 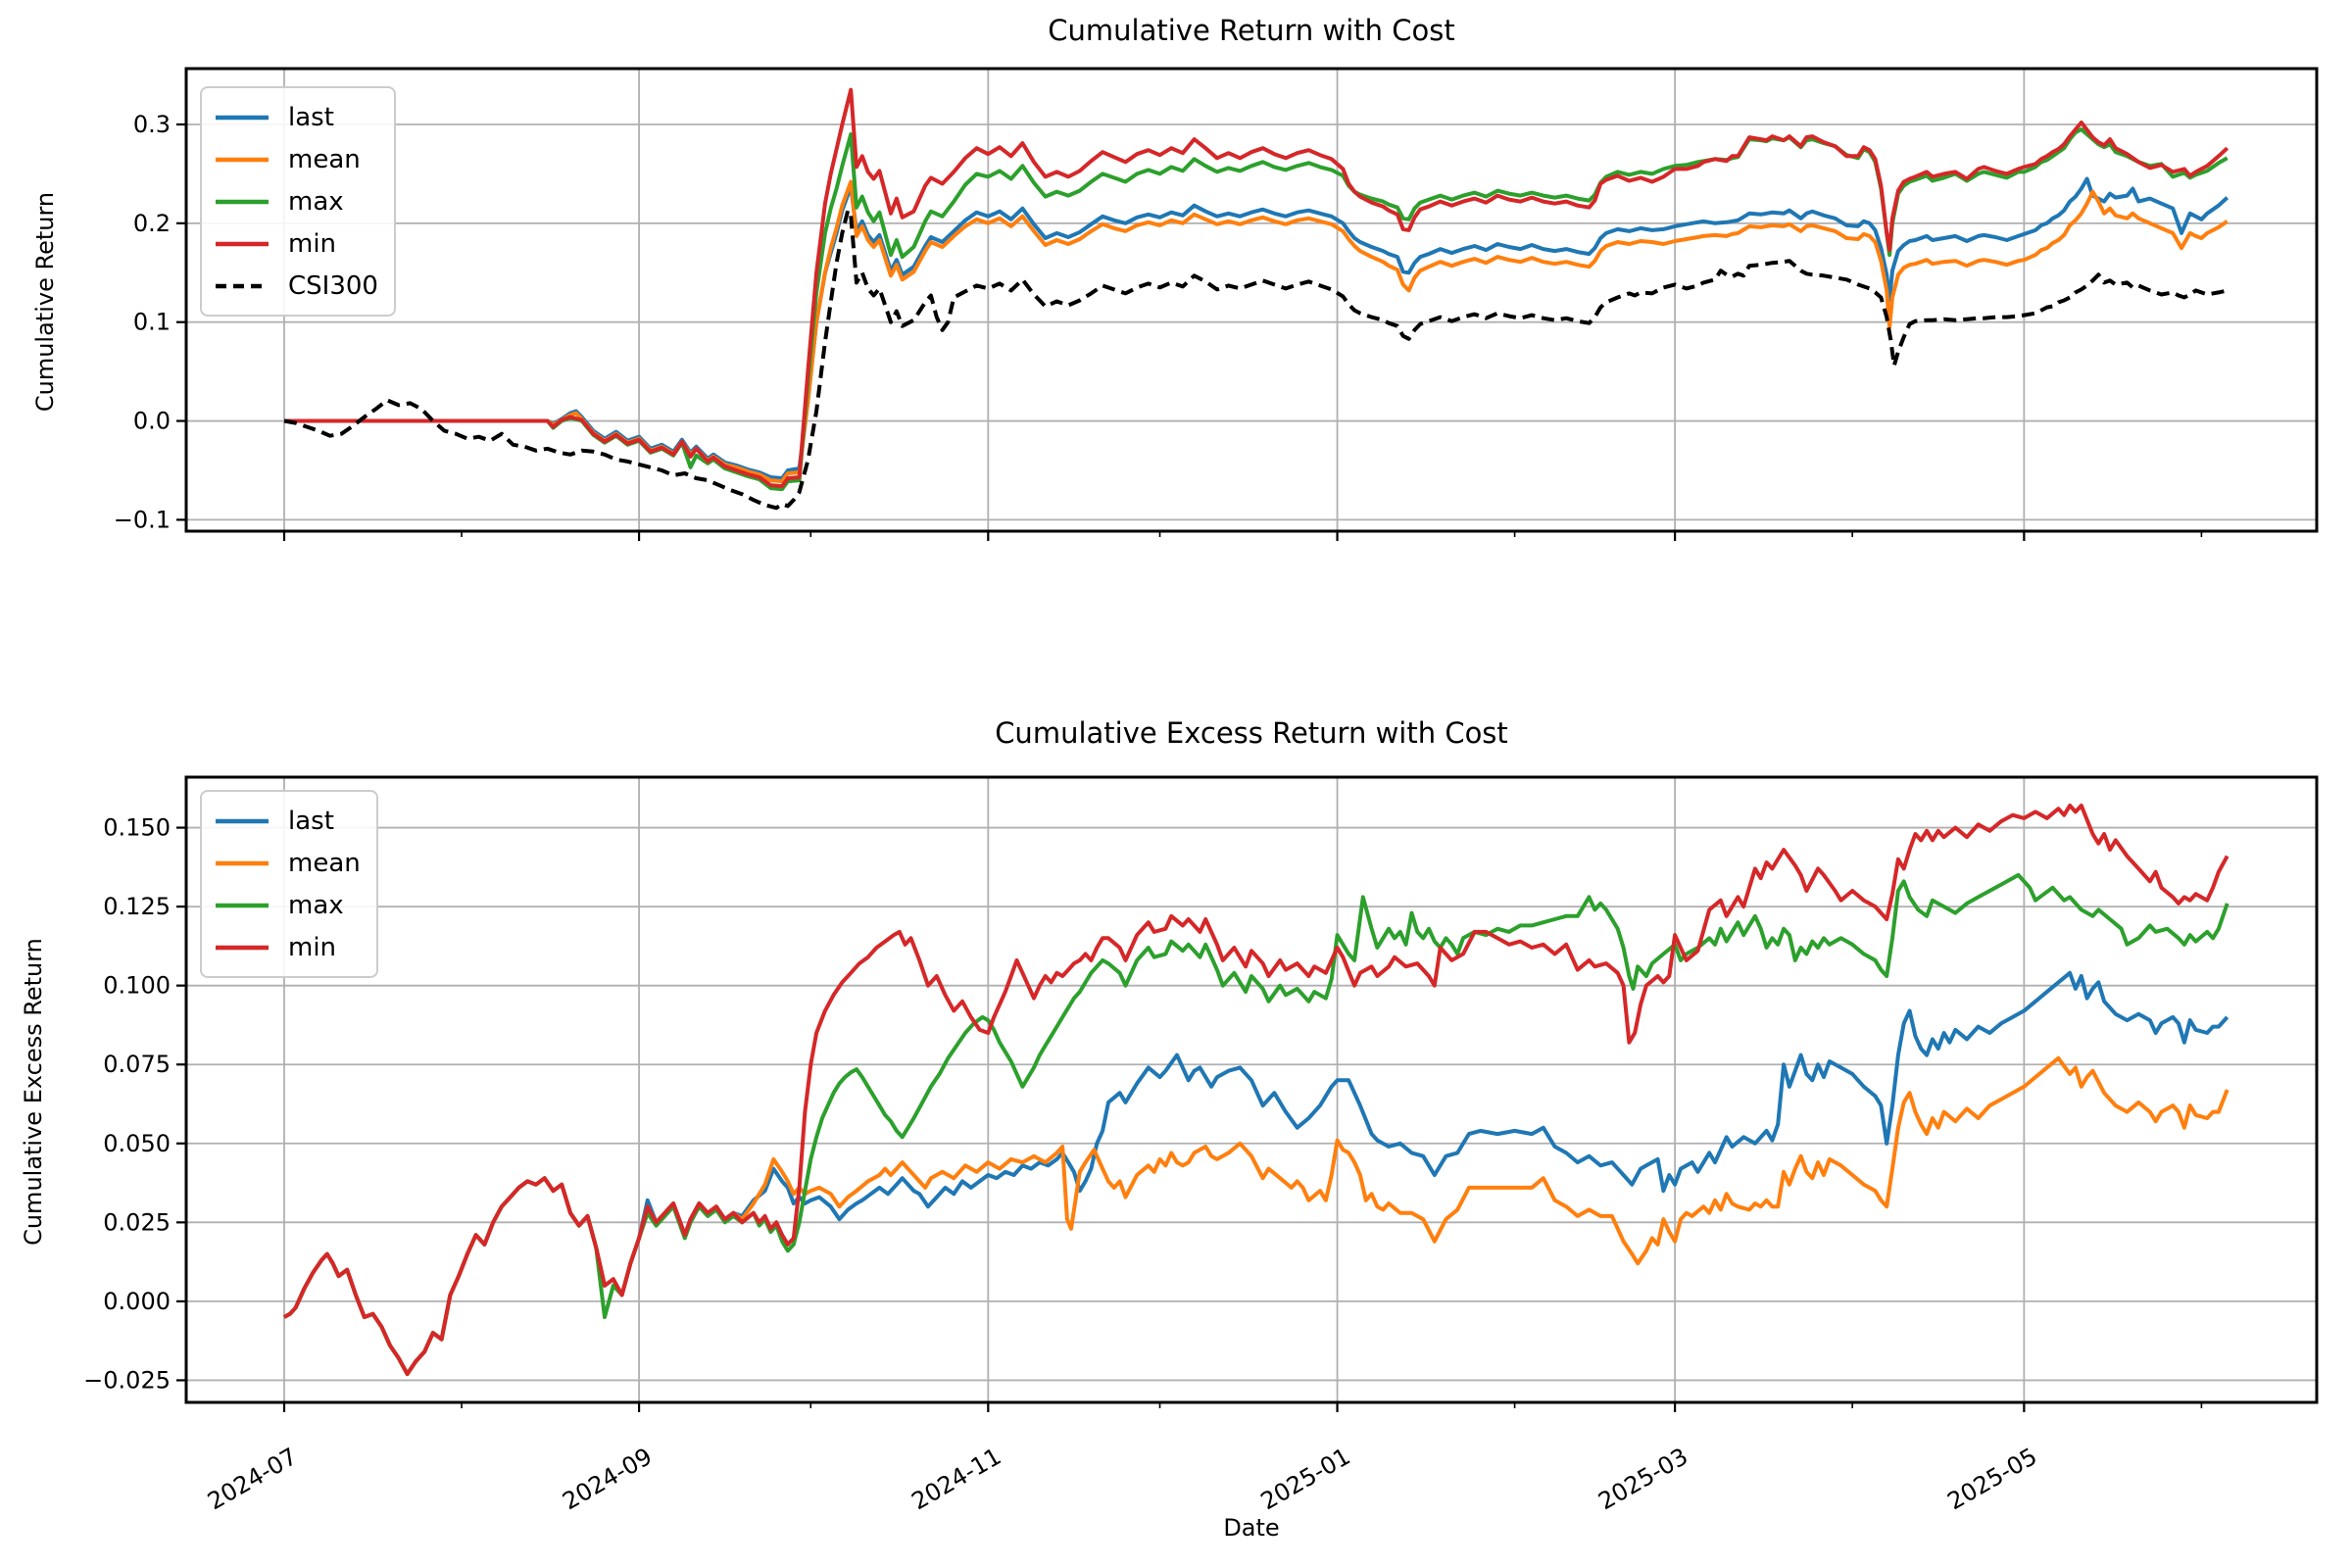 What do you see at coordinates (137, 1222) in the screenshot?
I see `y-tick-label: 0.025` at bounding box center [137, 1222].